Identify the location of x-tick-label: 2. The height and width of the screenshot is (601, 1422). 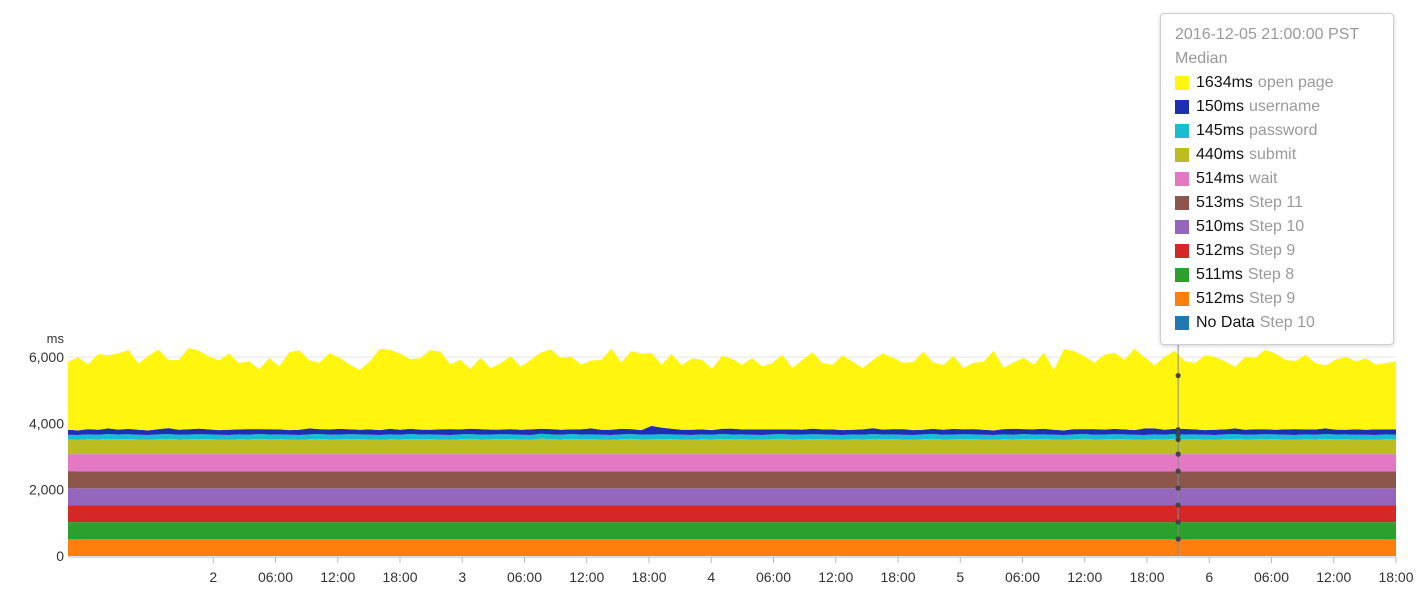
(213, 577).